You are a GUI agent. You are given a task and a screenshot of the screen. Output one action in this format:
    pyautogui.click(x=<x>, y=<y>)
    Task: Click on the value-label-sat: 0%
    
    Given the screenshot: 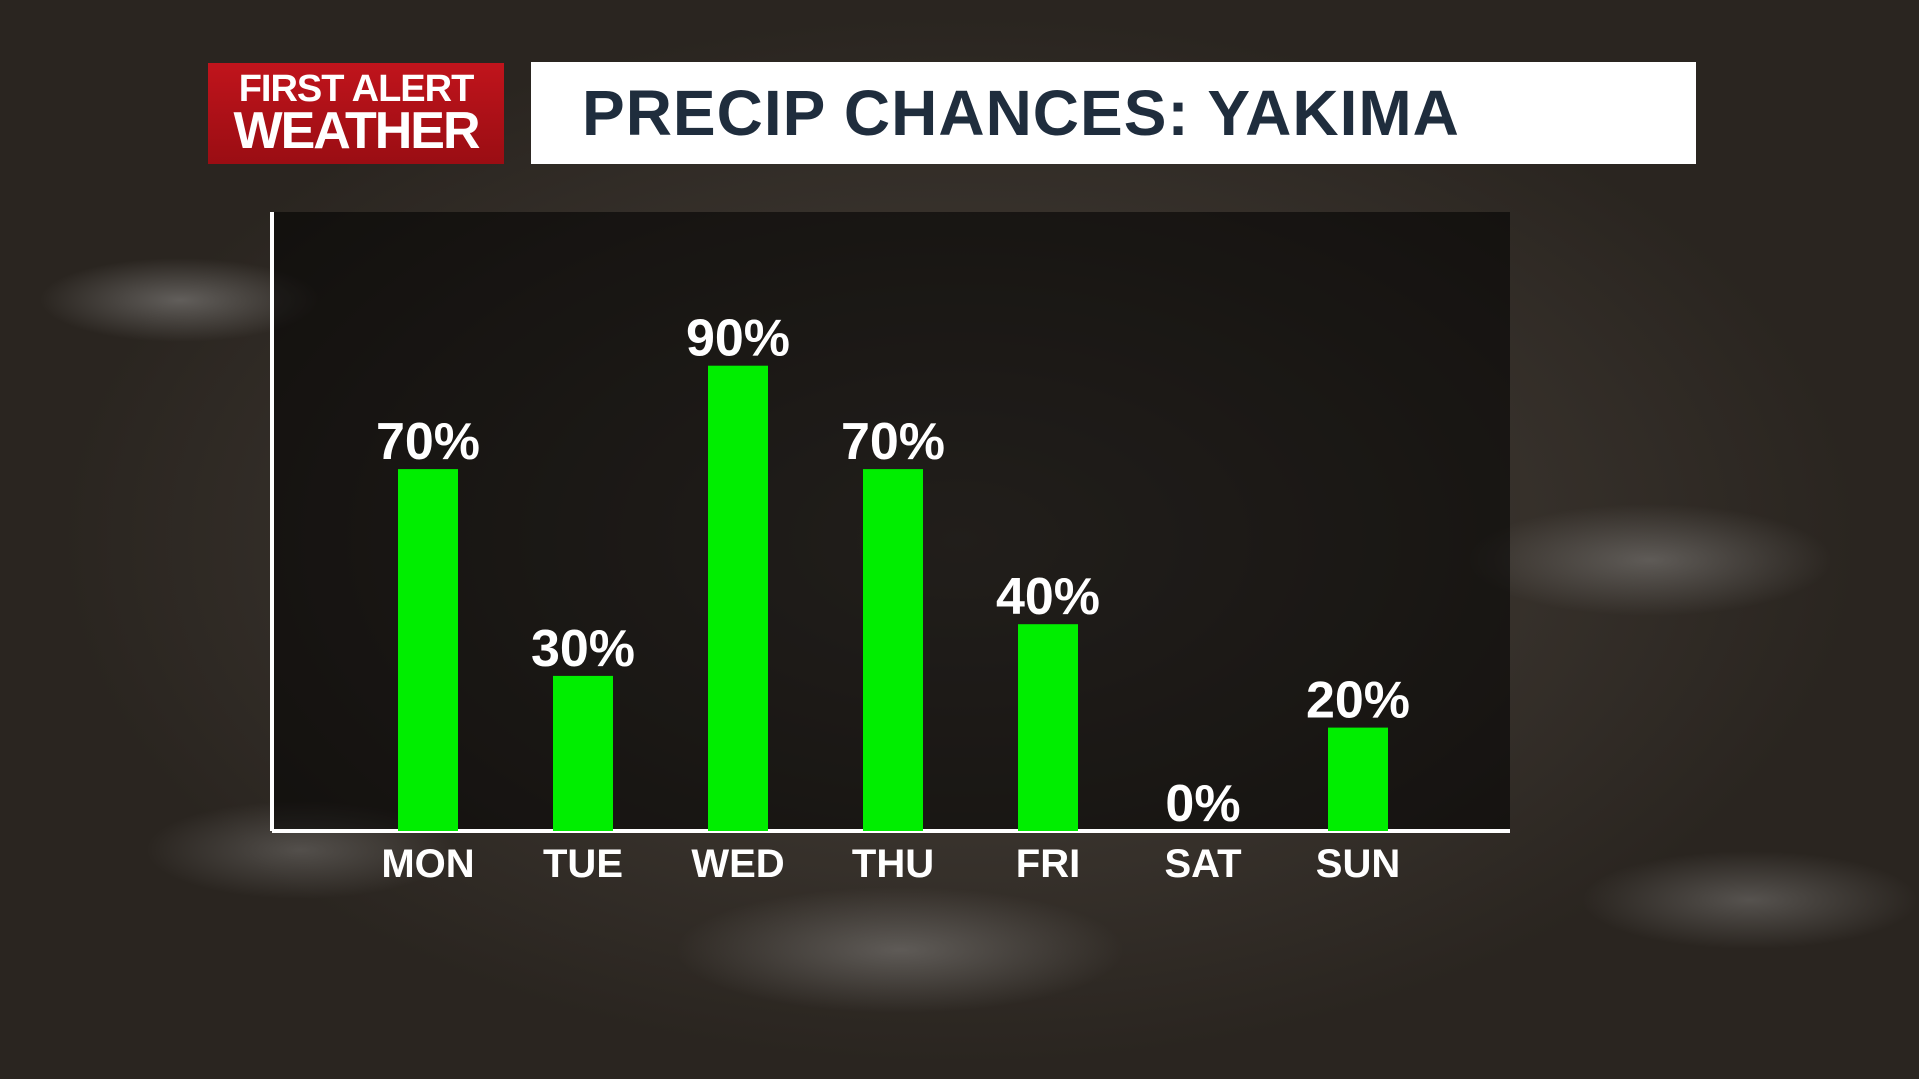 What is the action you would take?
    pyautogui.click(x=1202, y=804)
    